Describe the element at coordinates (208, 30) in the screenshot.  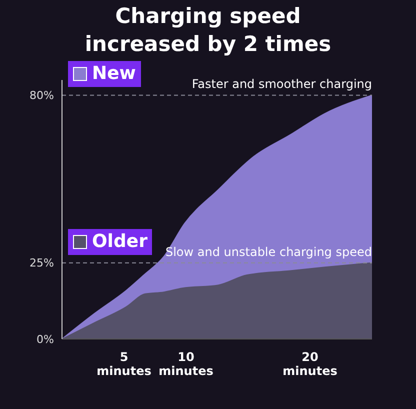
I see `chart-title: Charging speed increased by 2 times` at that location.